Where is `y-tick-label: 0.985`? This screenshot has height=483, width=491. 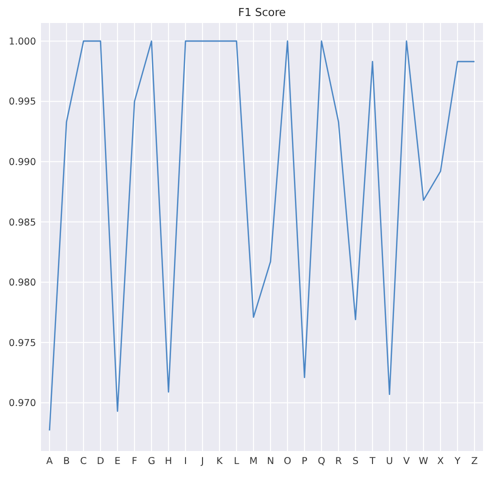
y-tick-label: 0.985 is located at coordinates (22, 222).